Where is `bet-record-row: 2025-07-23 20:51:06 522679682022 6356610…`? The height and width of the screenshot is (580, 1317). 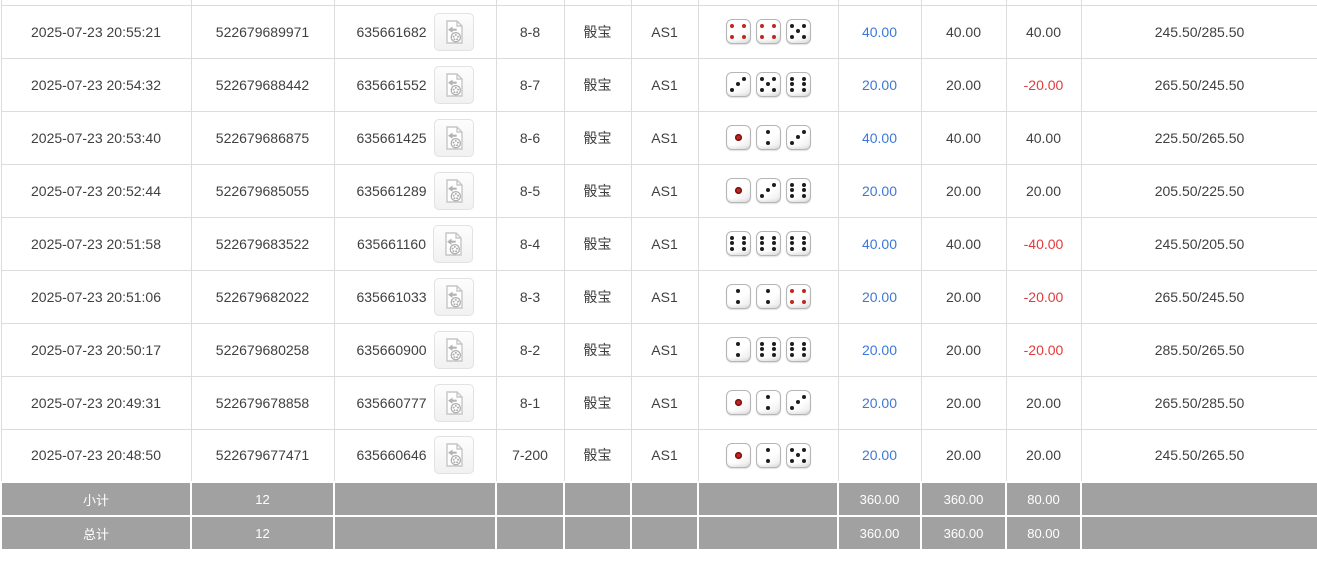
bet-record-row: 2025-07-23 20:51:06 522679682022 6356610… is located at coordinates (658, 296).